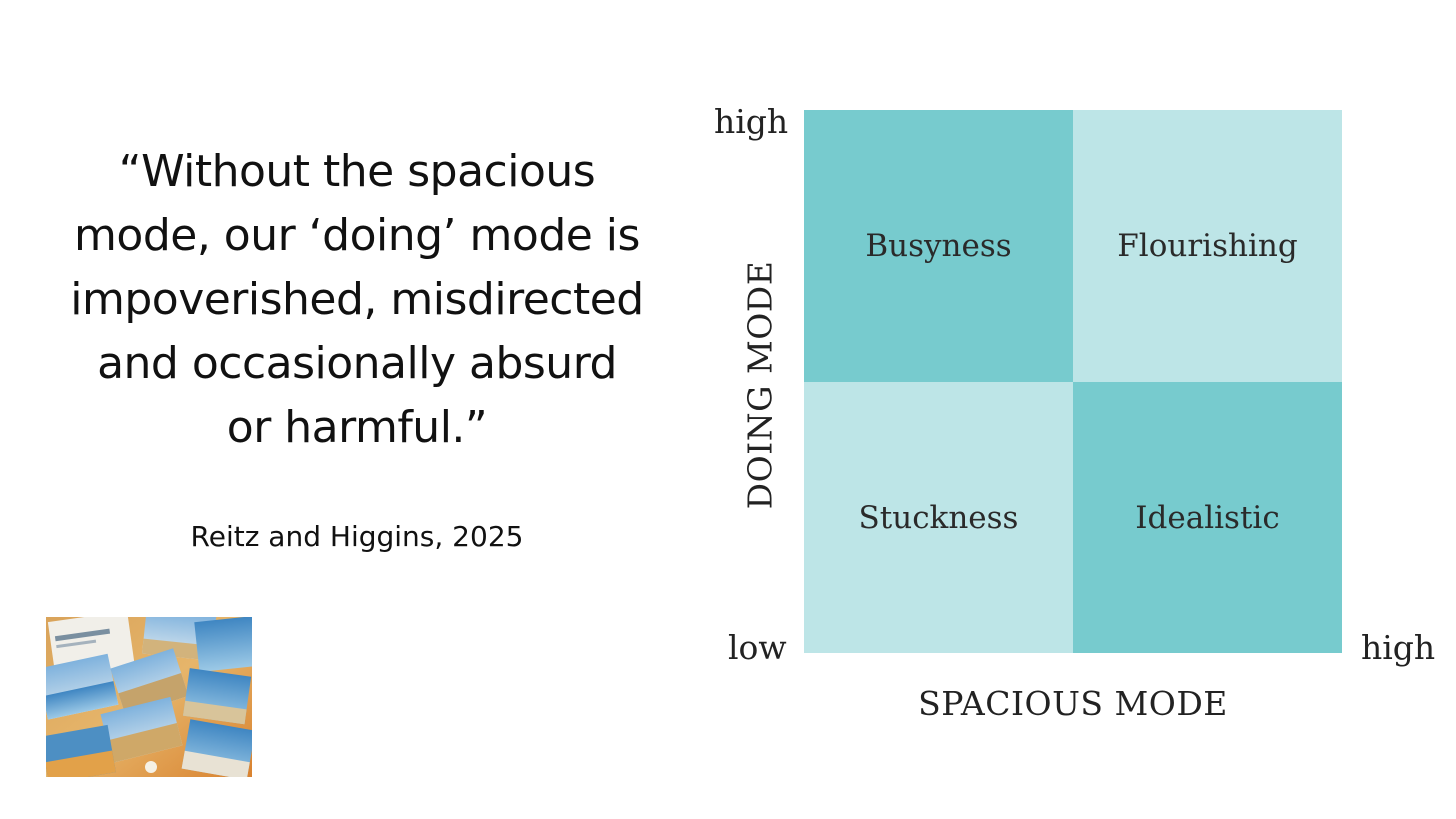 This screenshot has width=1456, height=819. I want to click on quadrant-flourishing: Flourishing, so click(1207, 246).